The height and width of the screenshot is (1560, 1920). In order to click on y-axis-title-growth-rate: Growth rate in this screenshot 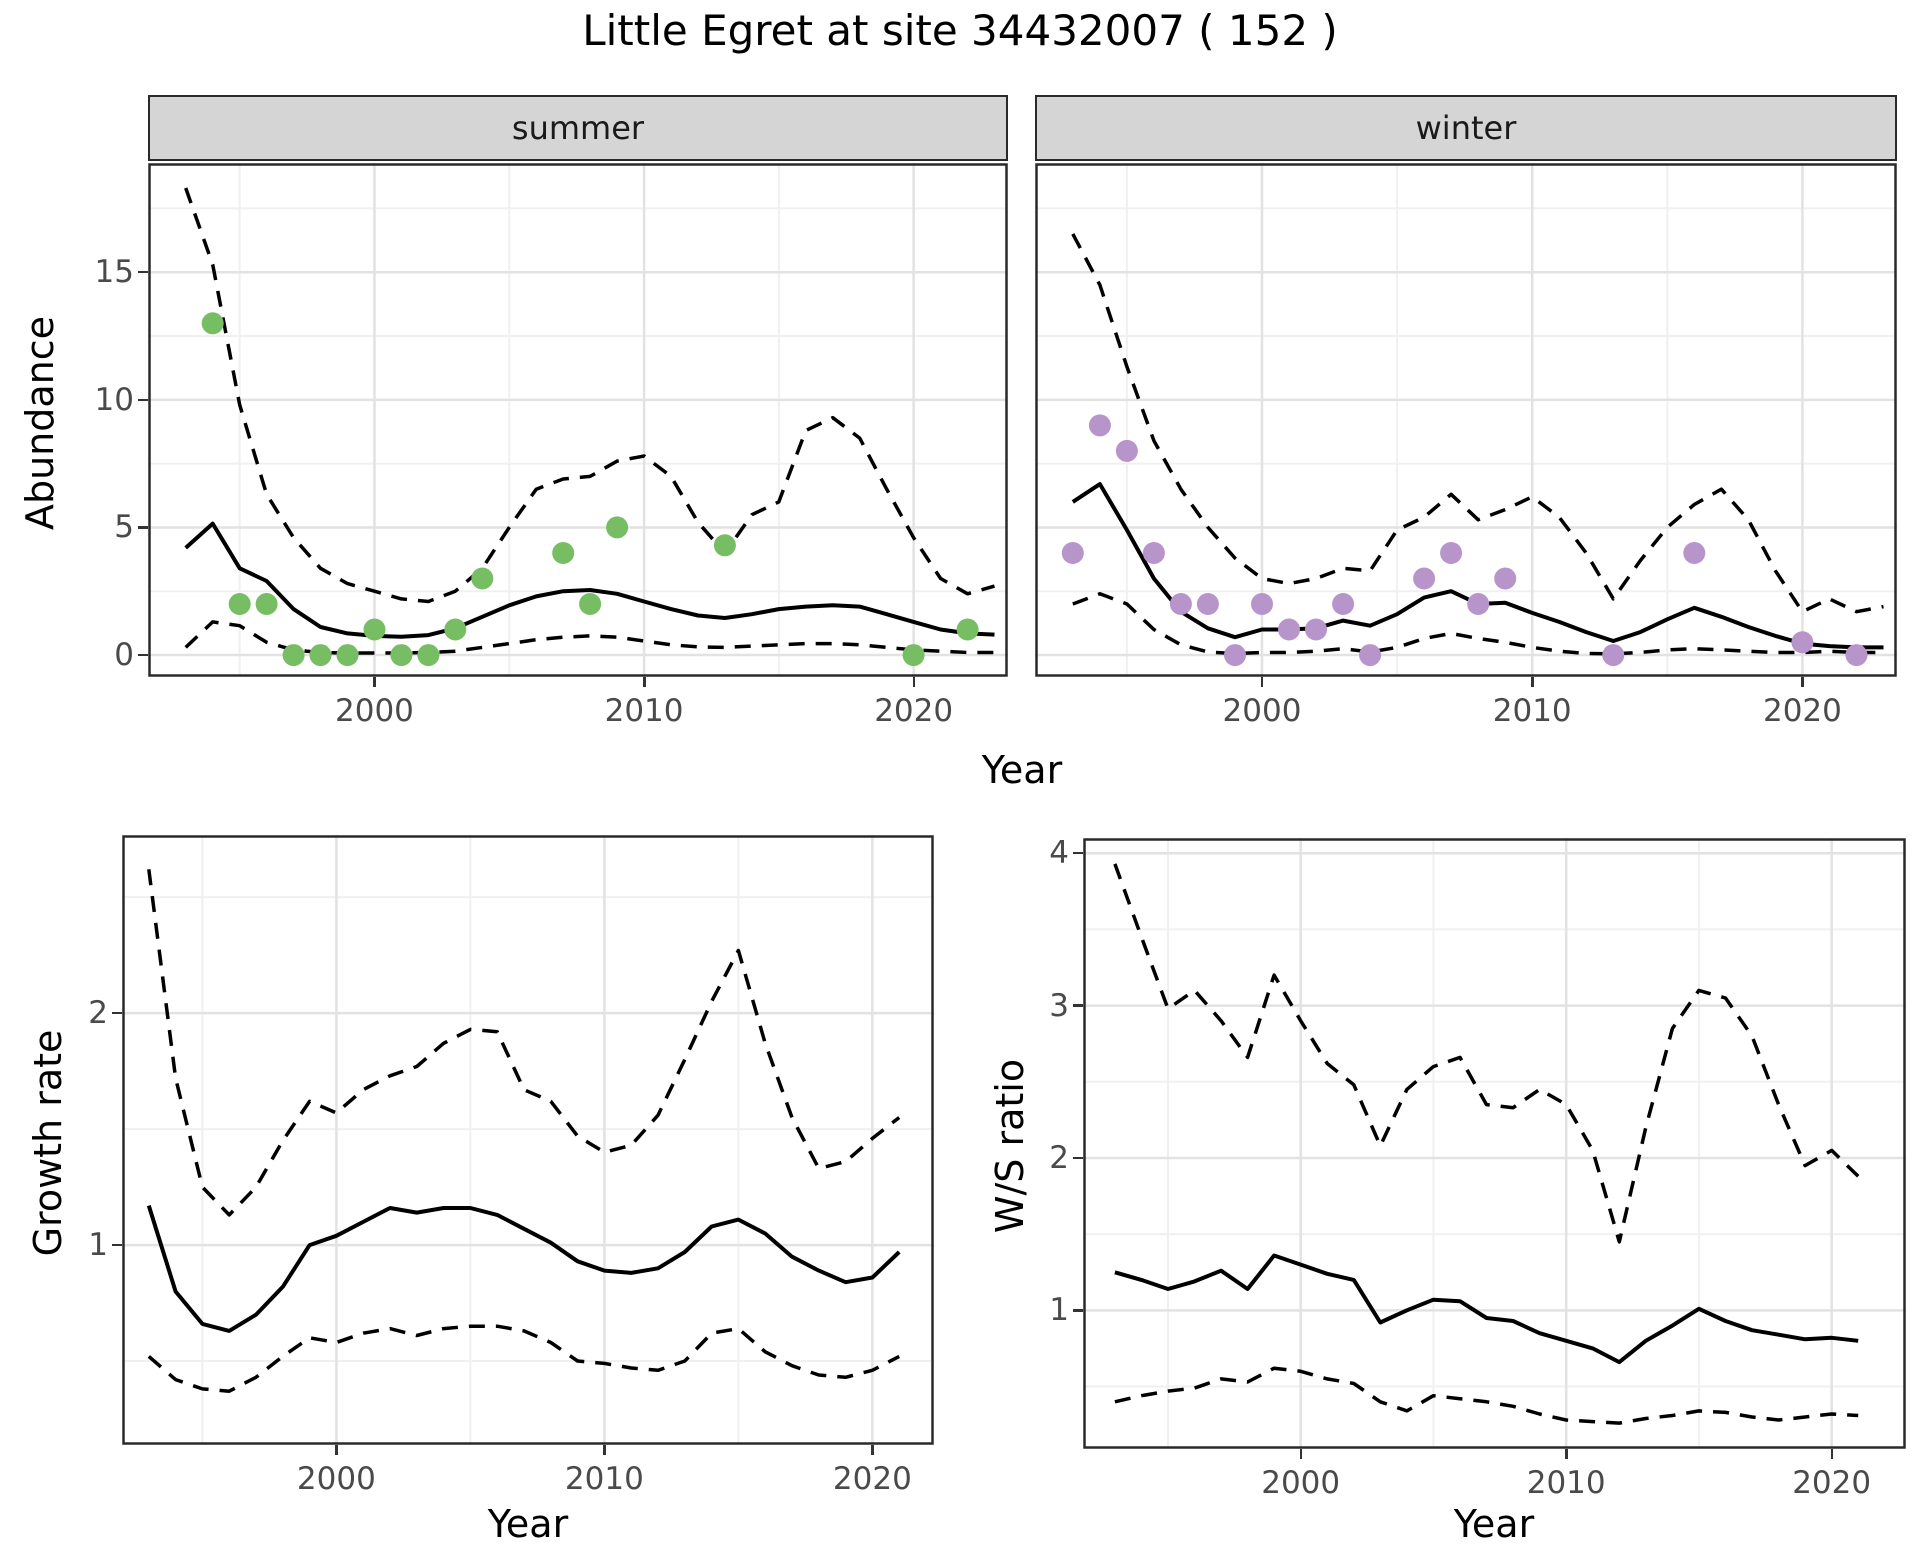, I will do `click(48, 1143)`.